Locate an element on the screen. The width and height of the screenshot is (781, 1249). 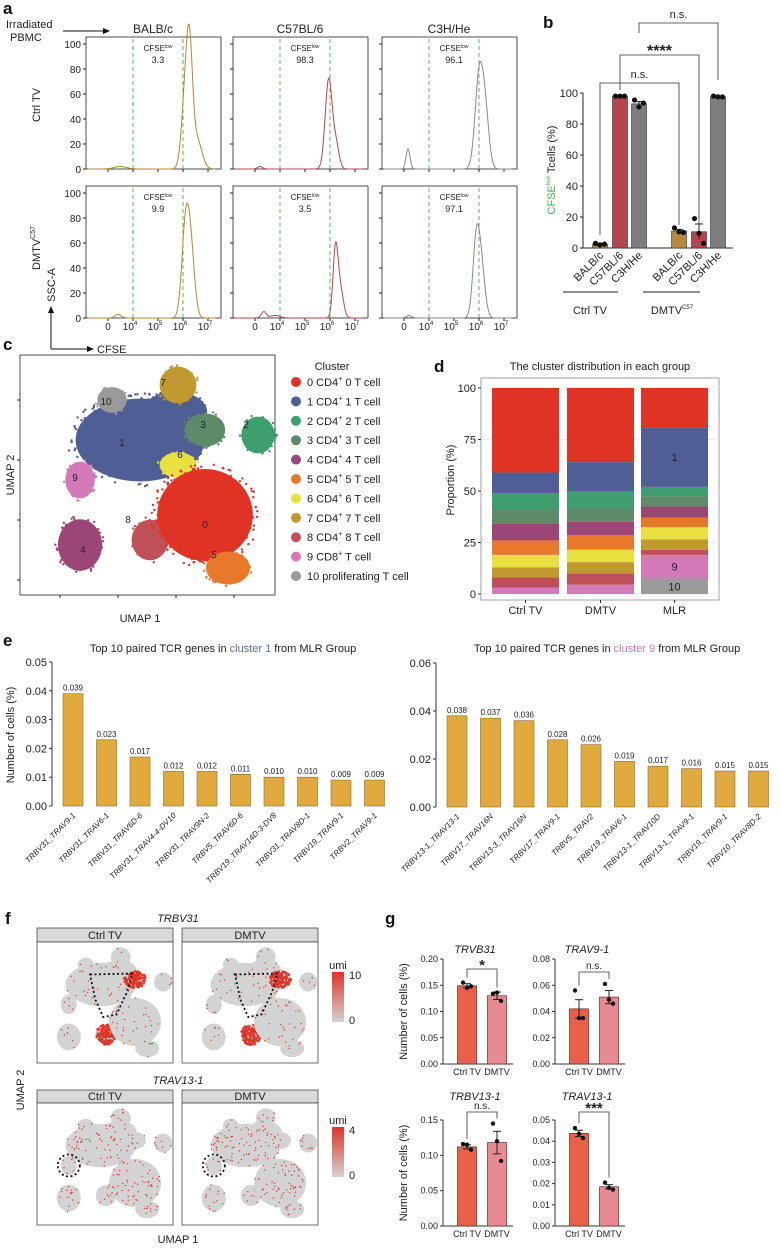
data-label: 0.009 is located at coordinates (374, 774).